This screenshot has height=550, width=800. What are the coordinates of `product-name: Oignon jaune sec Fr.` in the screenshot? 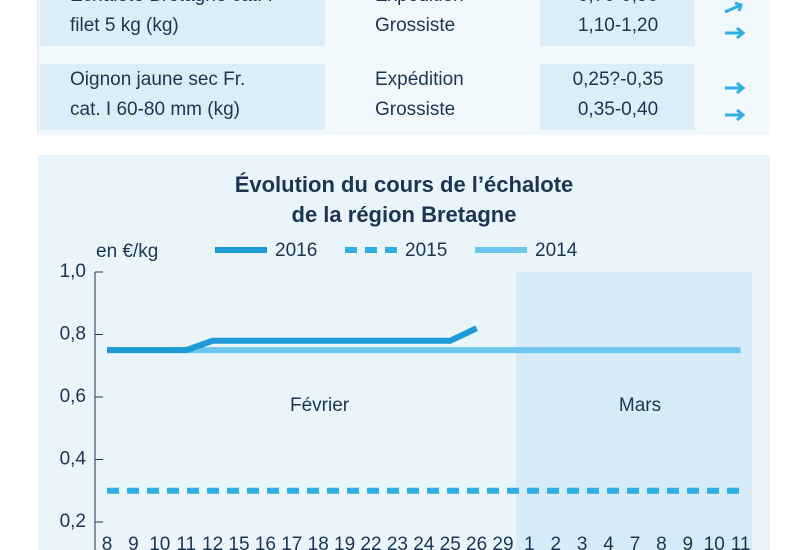 It's located at (157, 79).